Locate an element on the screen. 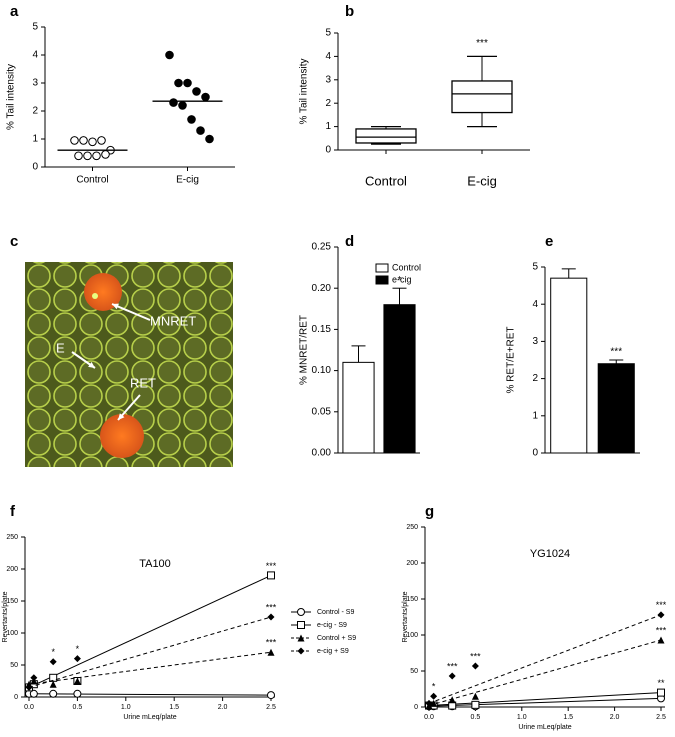 This screenshot has height=737, width=675. box is located at coordinates (482, 97).